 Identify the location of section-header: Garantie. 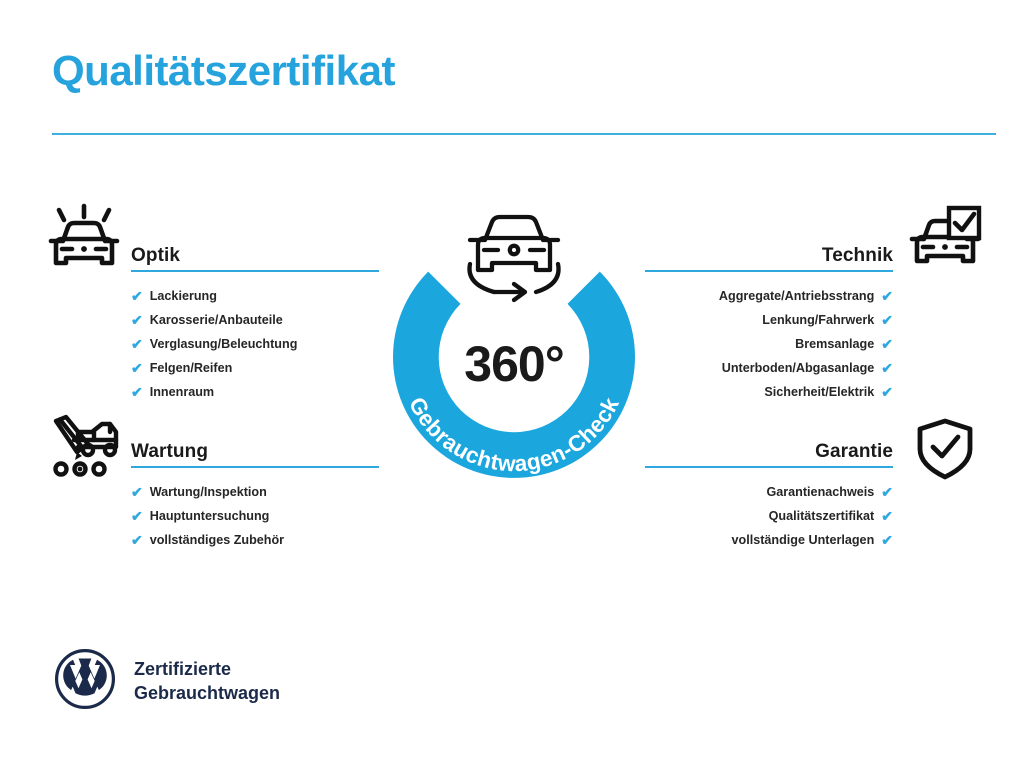
(769, 451).